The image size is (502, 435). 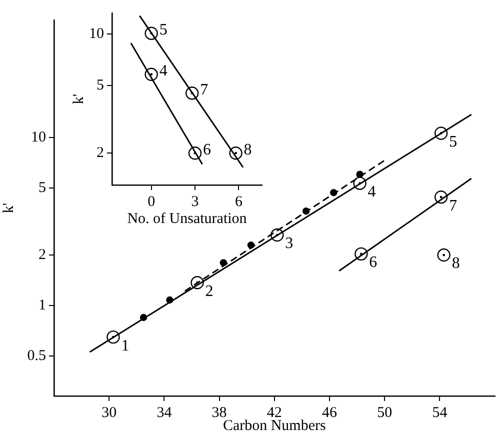 I want to click on x-tick-label: 34, so click(x=164, y=412).